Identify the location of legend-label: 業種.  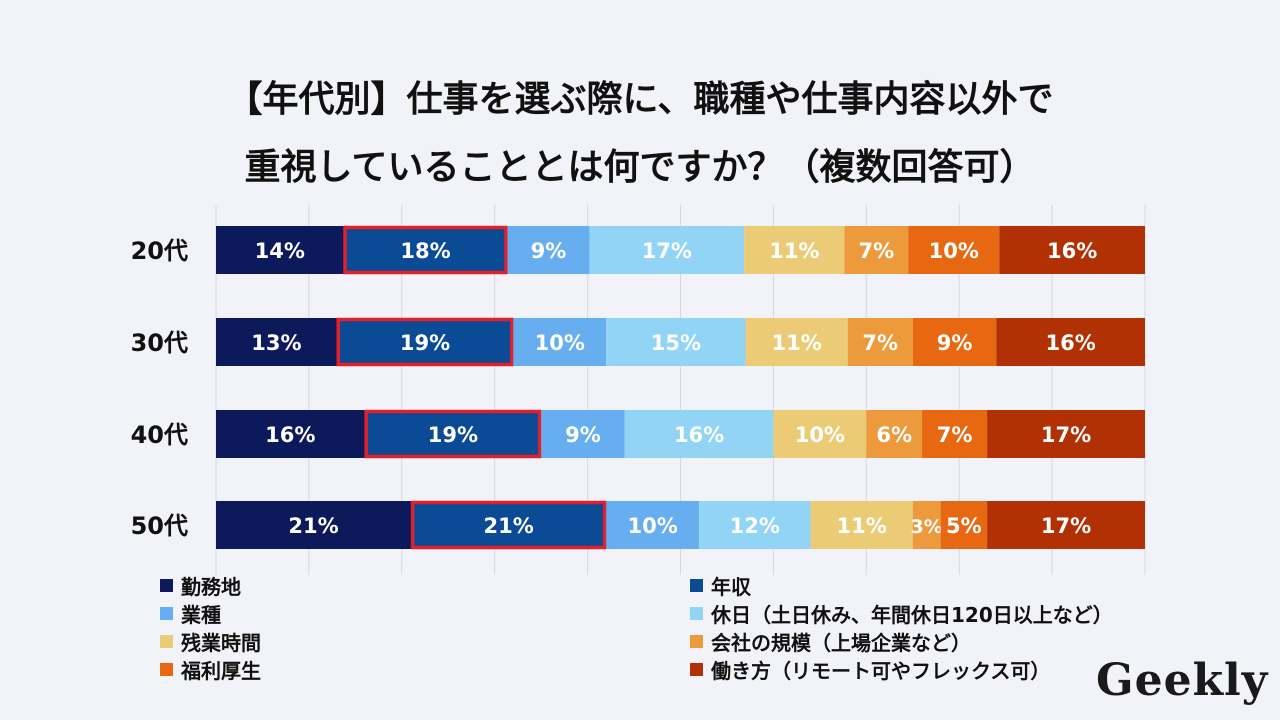
(201, 615).